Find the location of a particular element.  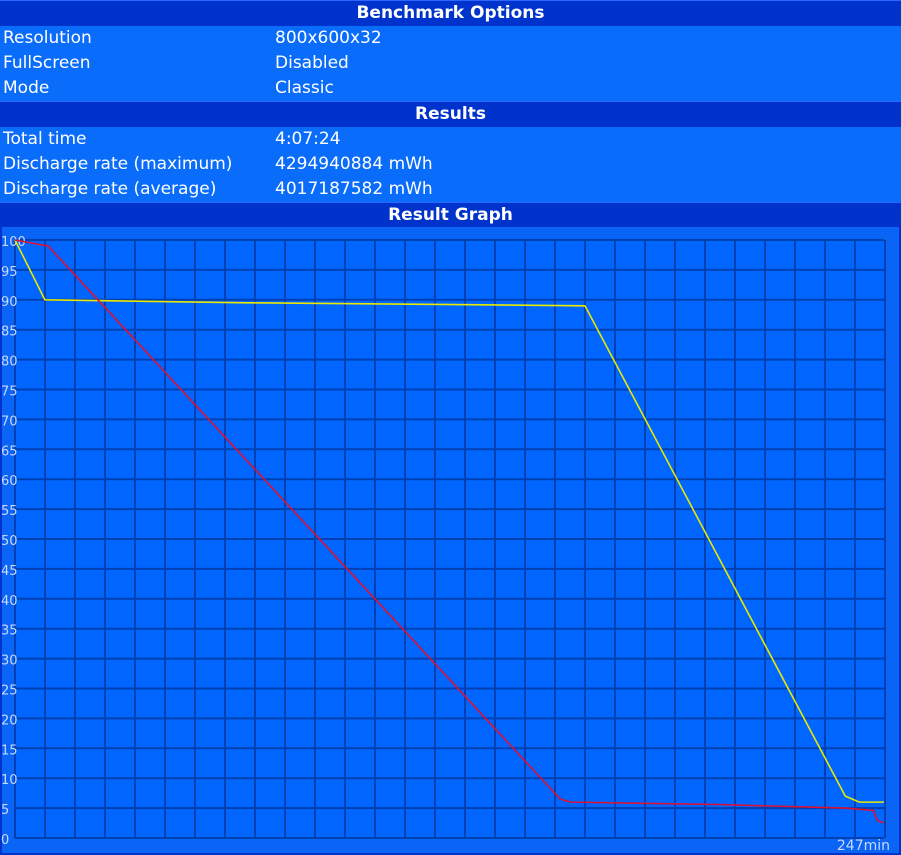

result-row: Discharge rate (average) 4017187582 mWh is located at coordinates (450, 189).